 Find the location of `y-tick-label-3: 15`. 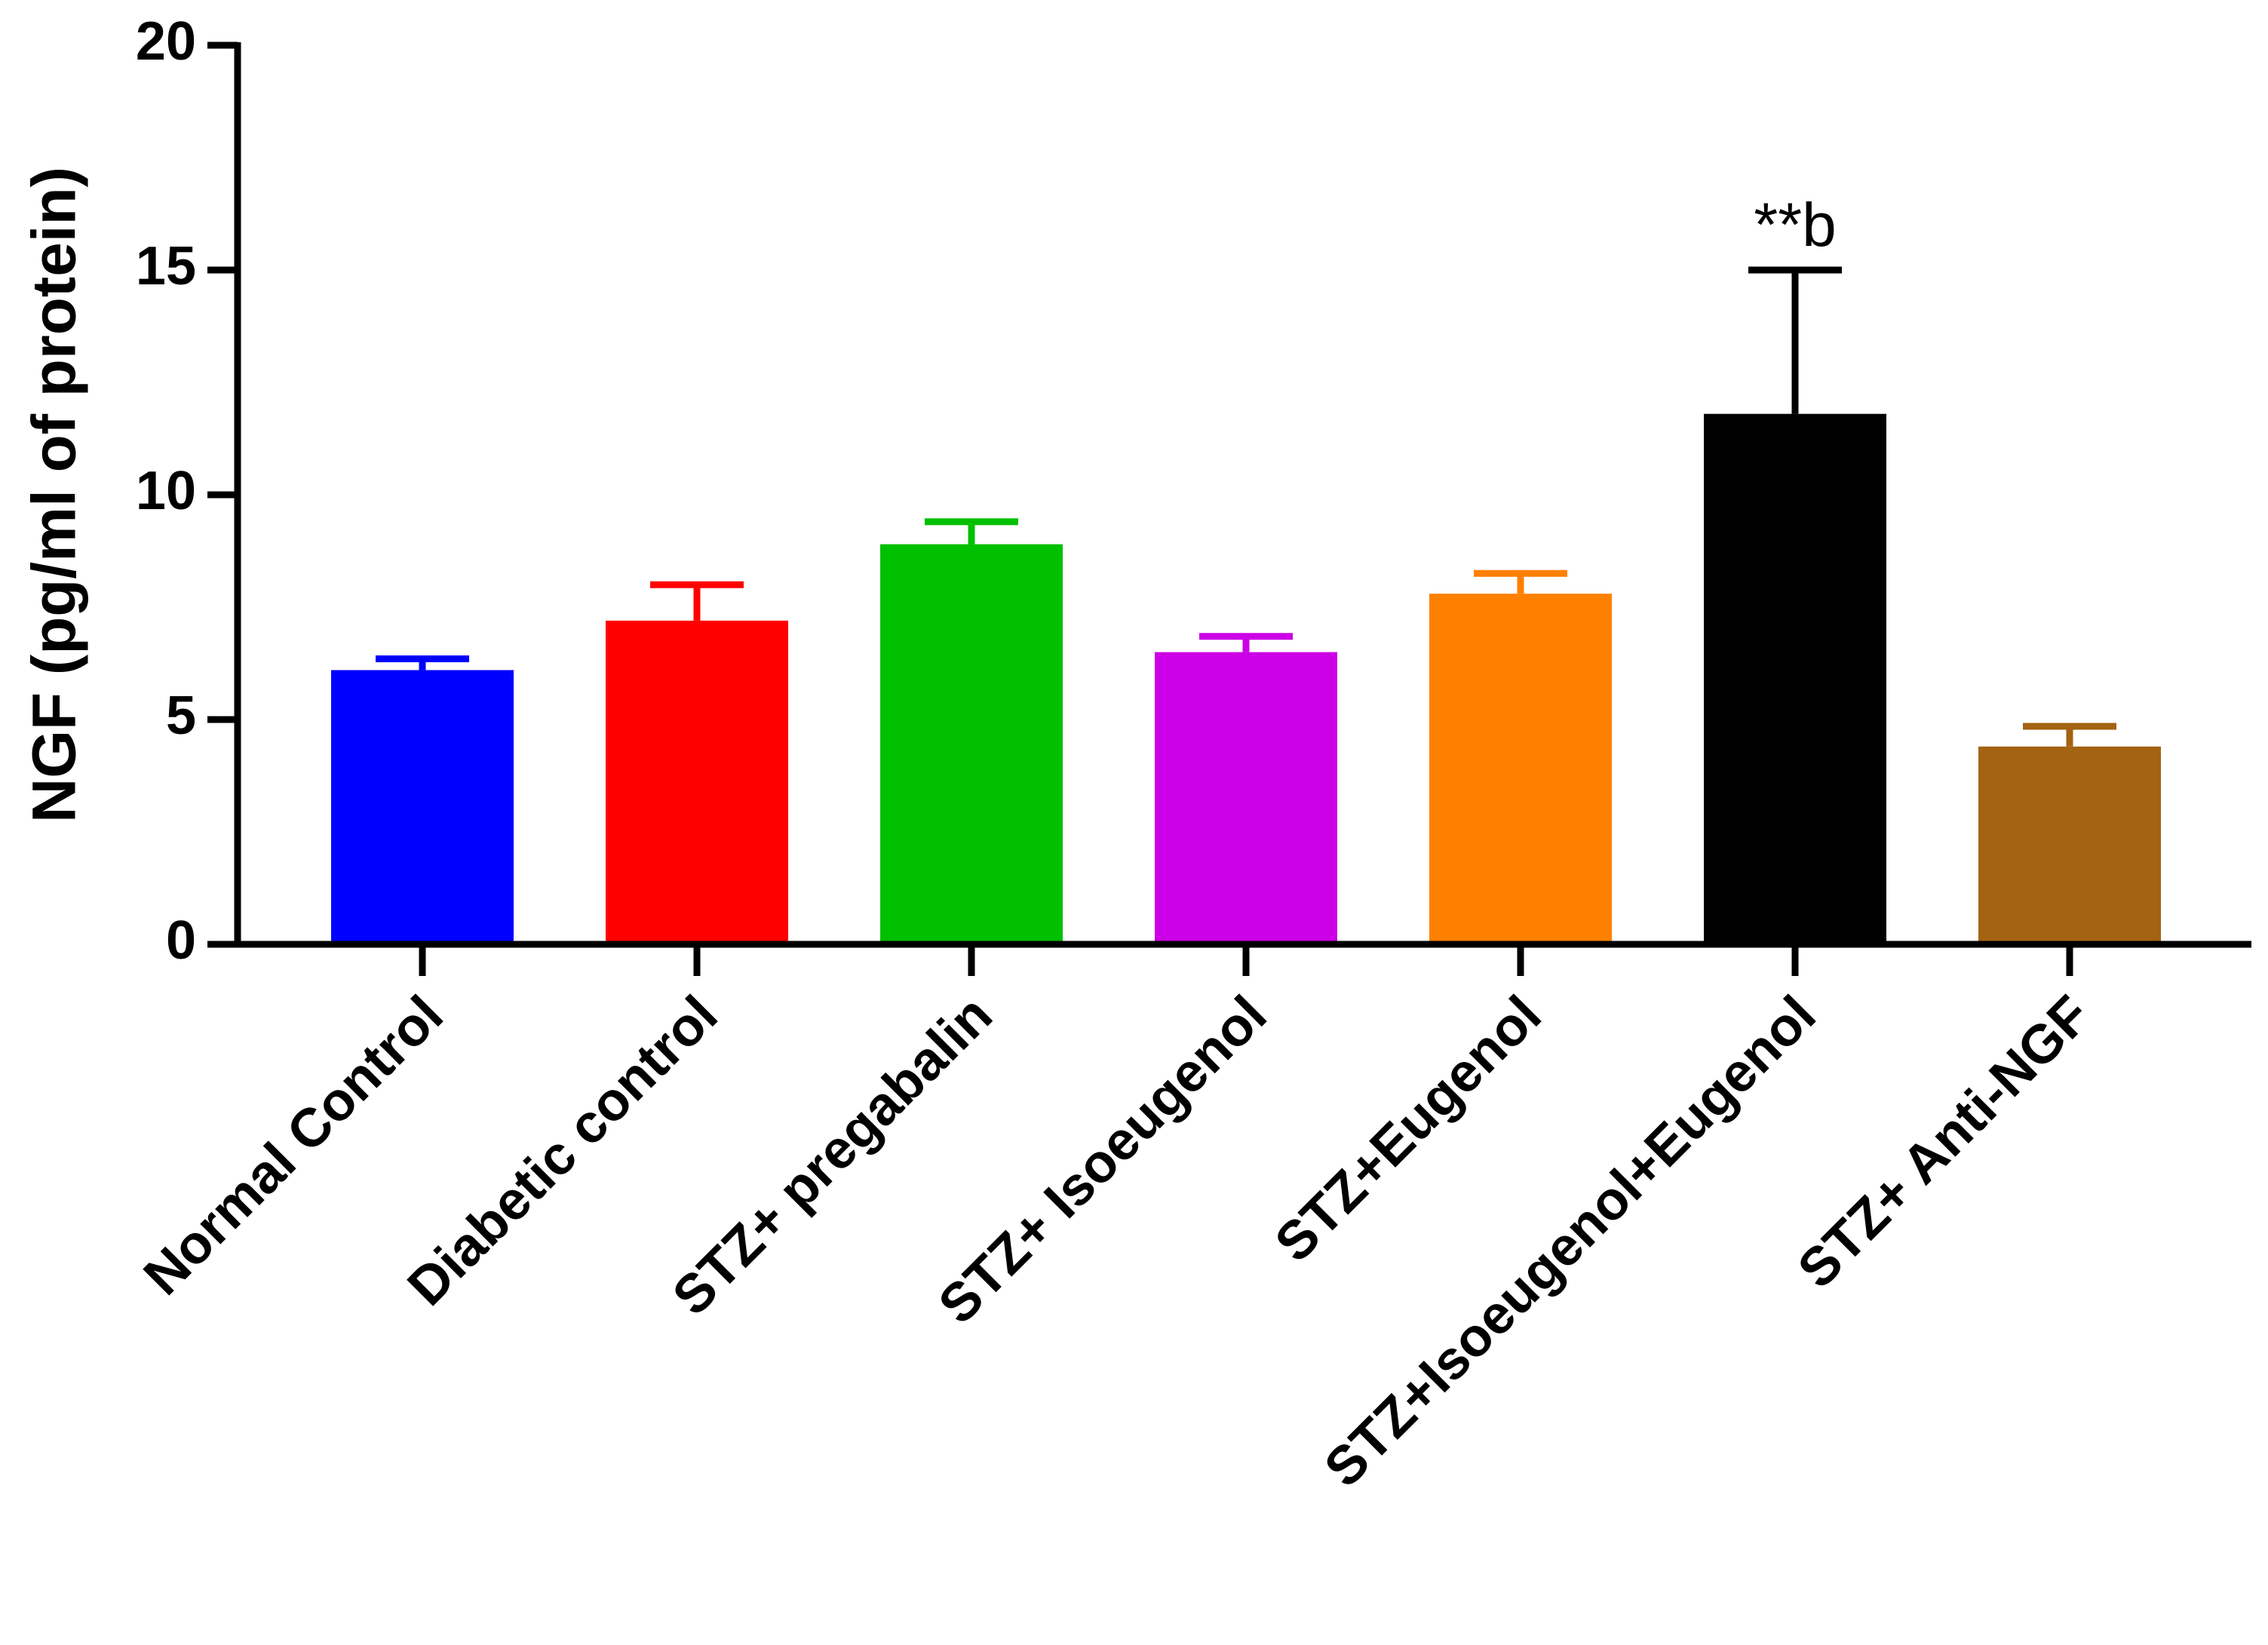

y-tick-label-3: 15 is located at coordinates (166, 266).